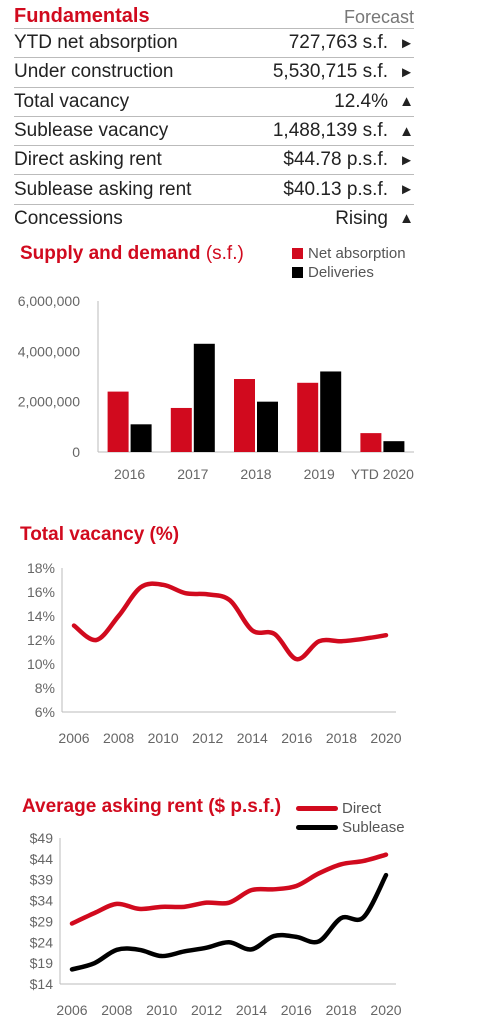 Image resolution: width=486 pixels, height=1024 pixels. Describe the element at coordinates (42, 942) in the screenshot. I see `y-tick-label: $24` at that location.